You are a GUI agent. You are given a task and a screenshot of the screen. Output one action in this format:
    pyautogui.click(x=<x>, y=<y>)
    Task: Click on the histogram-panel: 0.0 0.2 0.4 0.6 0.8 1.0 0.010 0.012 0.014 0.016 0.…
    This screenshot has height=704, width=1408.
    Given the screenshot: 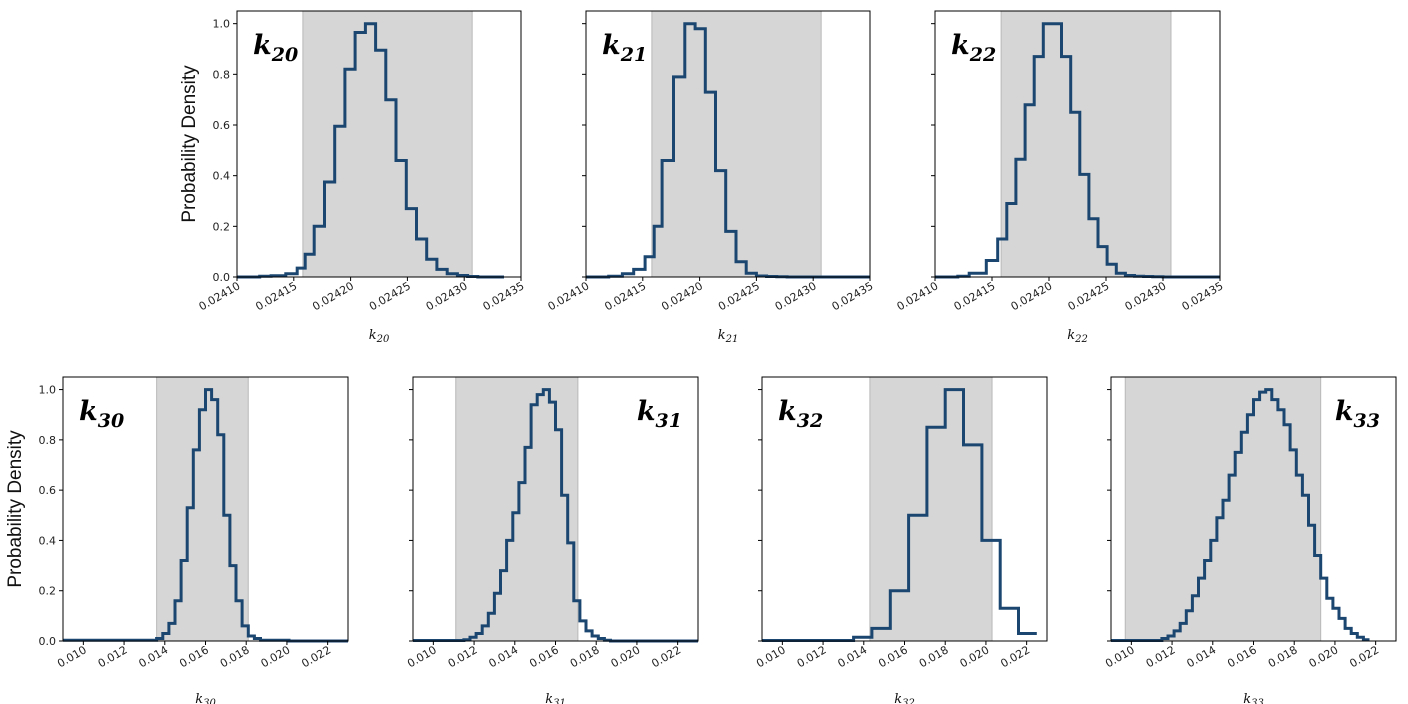 What is the action you would take?
    pyautogui.click(x=177, y=540)
    